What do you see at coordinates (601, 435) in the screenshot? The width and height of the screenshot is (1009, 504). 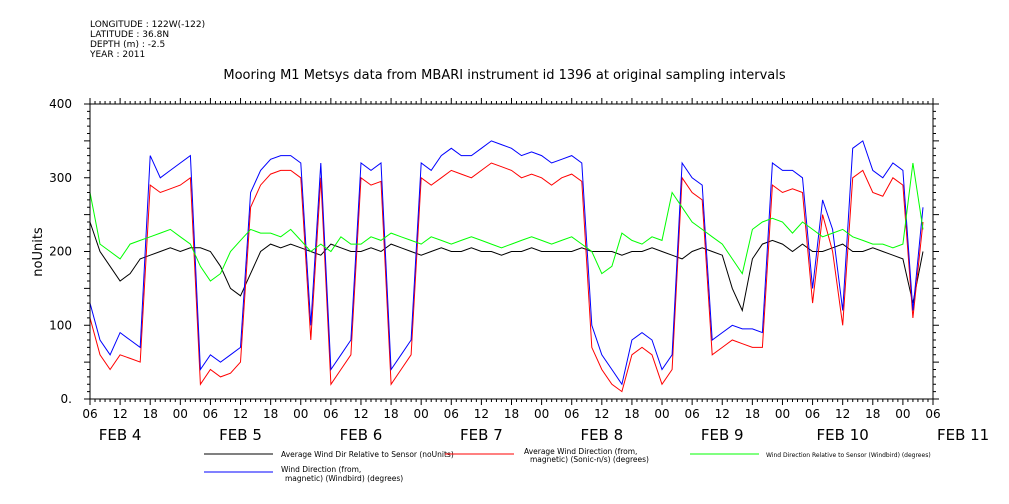 I see `day-label: FEB 8` at bounding box center [601, 435].